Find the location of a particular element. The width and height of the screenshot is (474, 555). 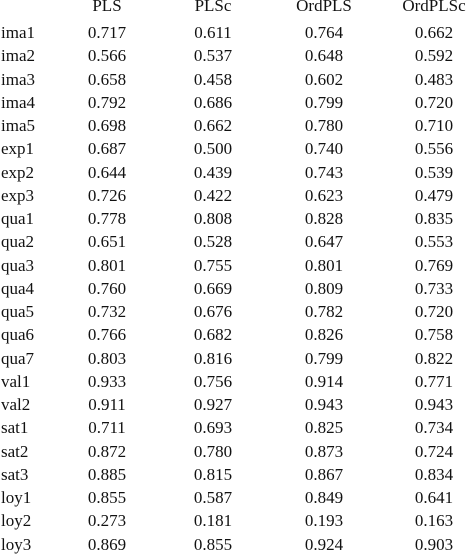

cell-value: 0.181 is located at coordinates (213, 521).